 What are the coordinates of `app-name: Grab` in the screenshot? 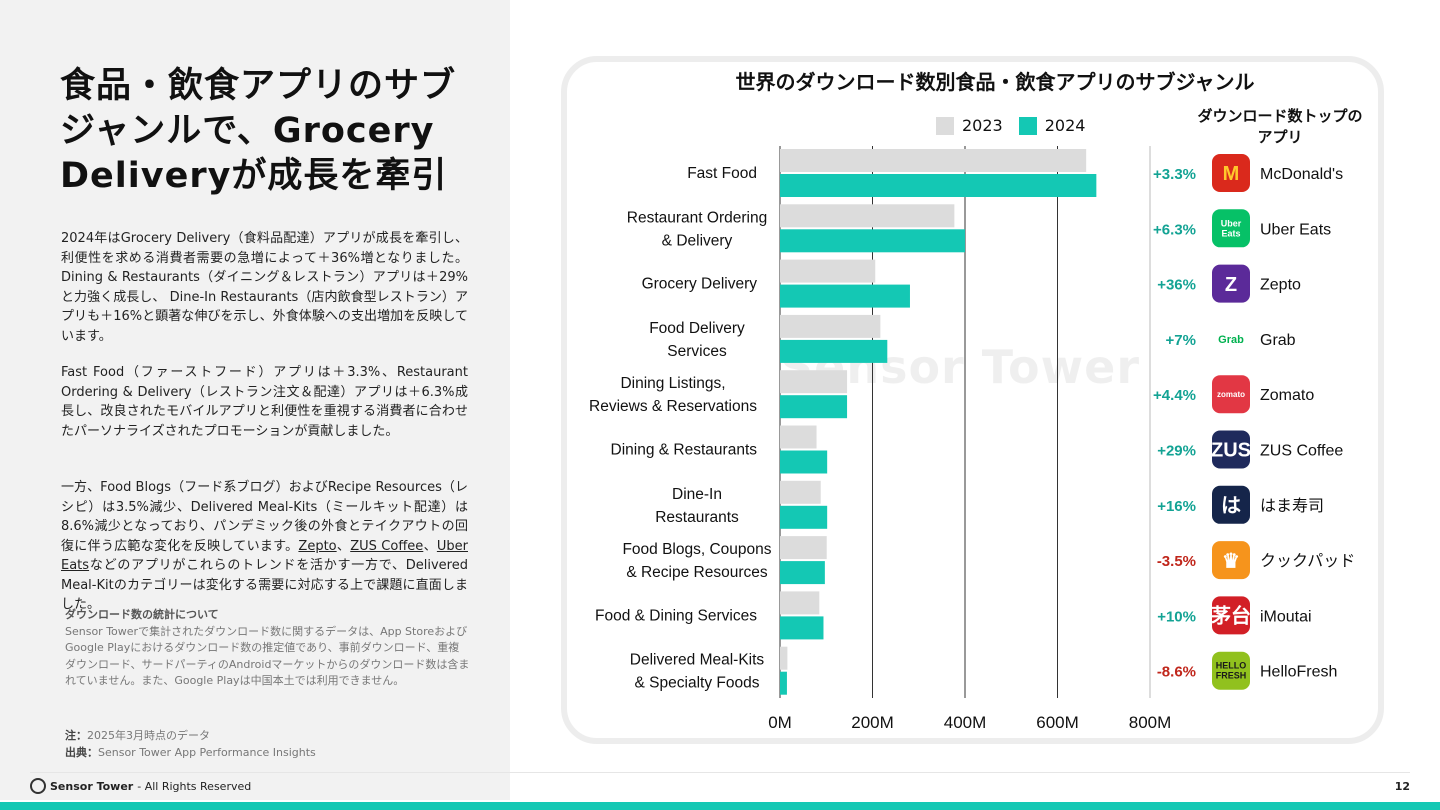 It's located at (1278, 340).